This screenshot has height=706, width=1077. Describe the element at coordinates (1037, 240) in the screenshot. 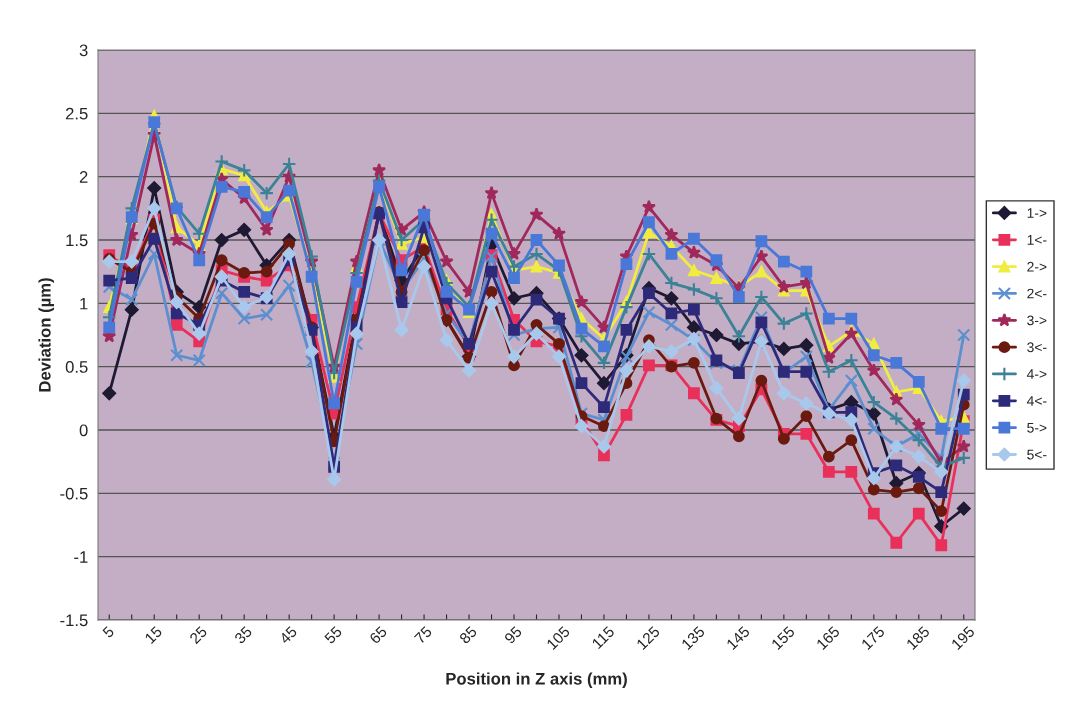

I see `legend-label: 1<-` at that location.